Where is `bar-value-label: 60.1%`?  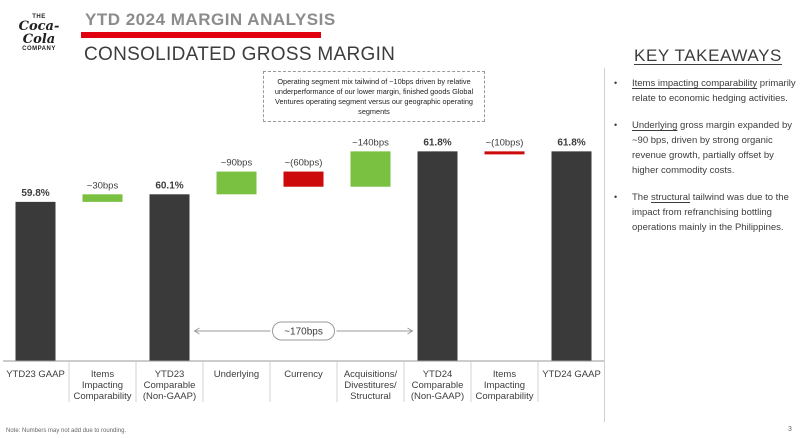 bar-value-label: 60.1% is located at coordinates (169, 185).